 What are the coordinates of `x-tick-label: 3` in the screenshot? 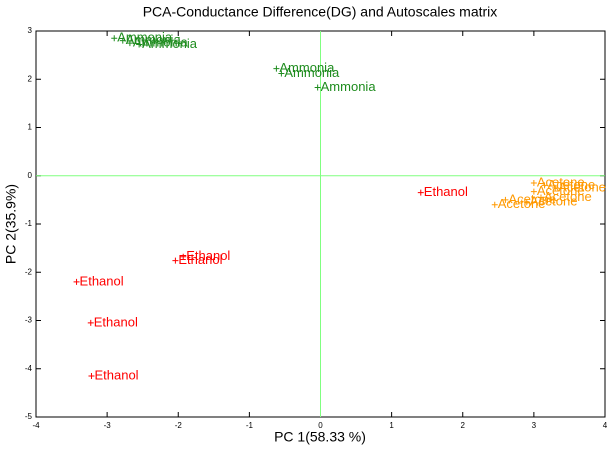 It's located at (534, 425).